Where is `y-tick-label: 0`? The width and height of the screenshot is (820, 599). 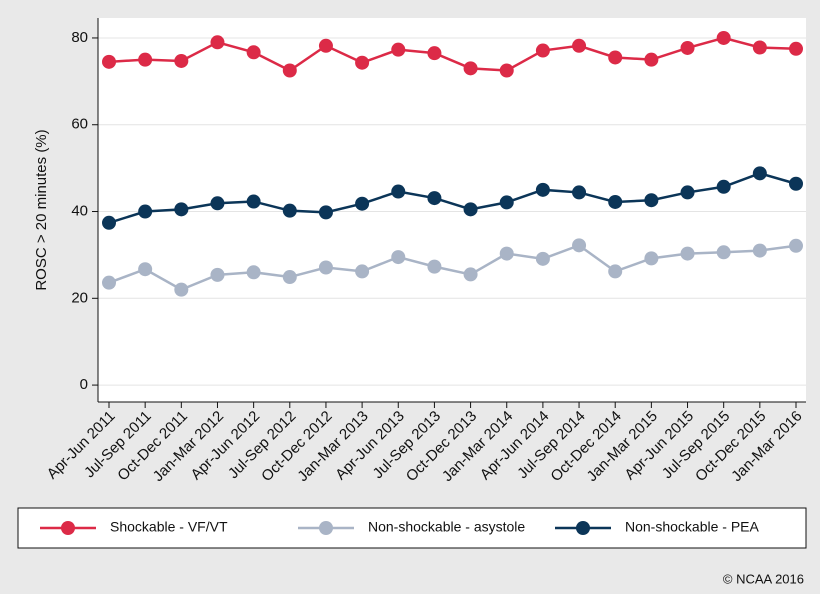 y-tick-label: 0 is located at coordinates (84, 384).